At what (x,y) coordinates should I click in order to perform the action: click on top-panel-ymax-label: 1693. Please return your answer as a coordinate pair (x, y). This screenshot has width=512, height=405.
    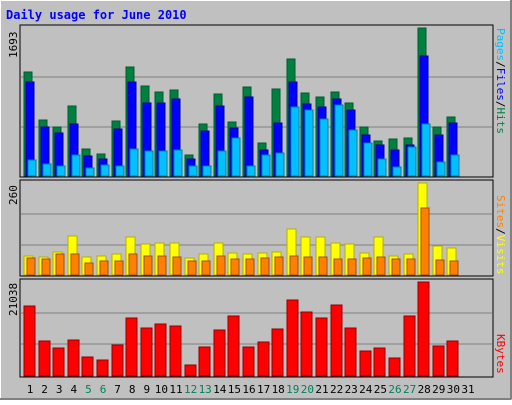
    Looking at the image, I should click on (13, 45).